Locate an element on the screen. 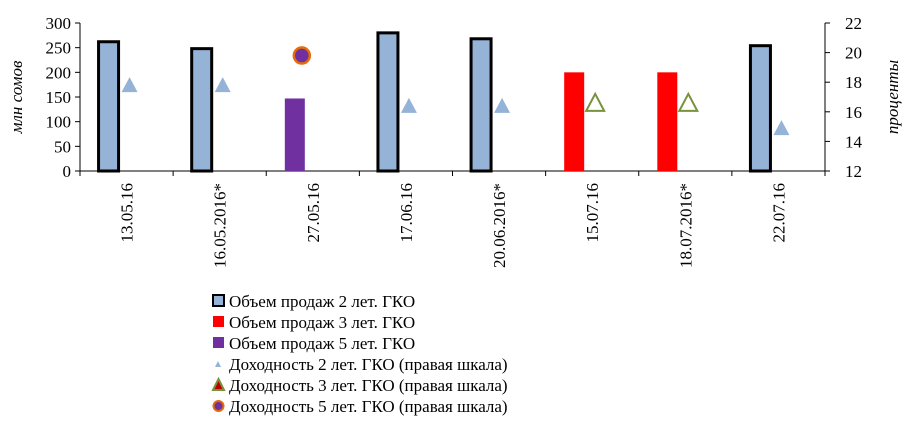 The image size is (911, 425). x-tick-label: 13.05.16 is located at coordinates (127, 213).